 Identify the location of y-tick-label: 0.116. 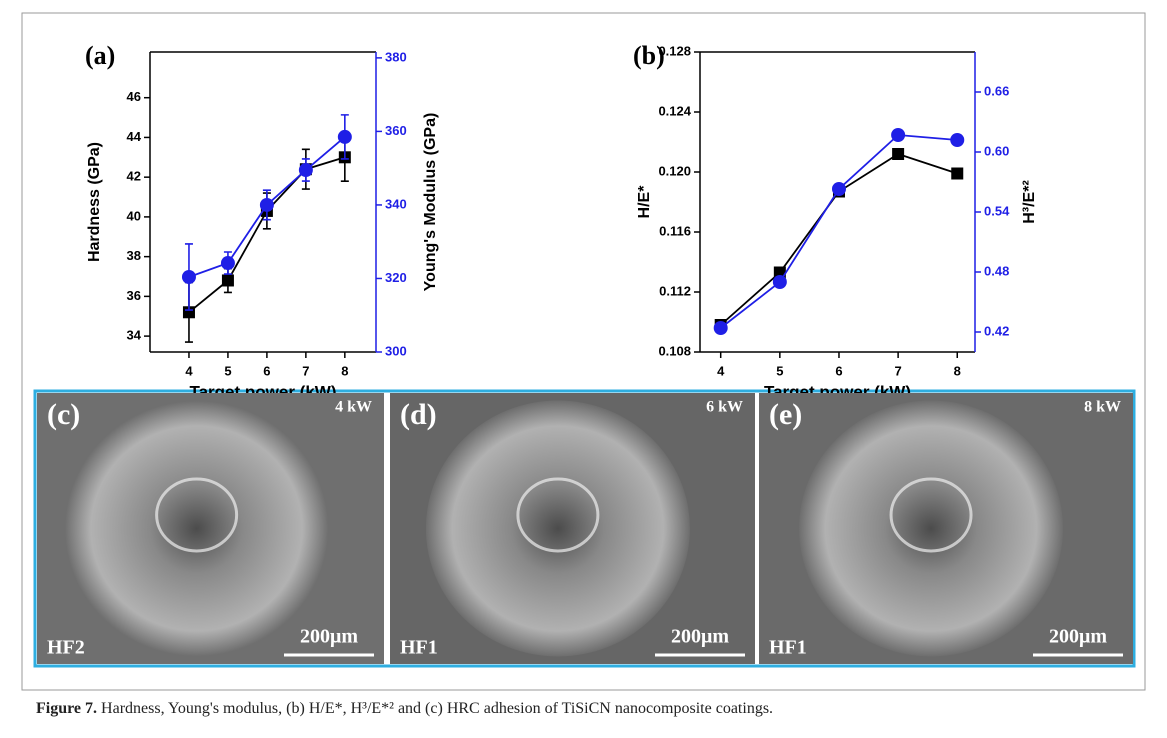
(675, 230).